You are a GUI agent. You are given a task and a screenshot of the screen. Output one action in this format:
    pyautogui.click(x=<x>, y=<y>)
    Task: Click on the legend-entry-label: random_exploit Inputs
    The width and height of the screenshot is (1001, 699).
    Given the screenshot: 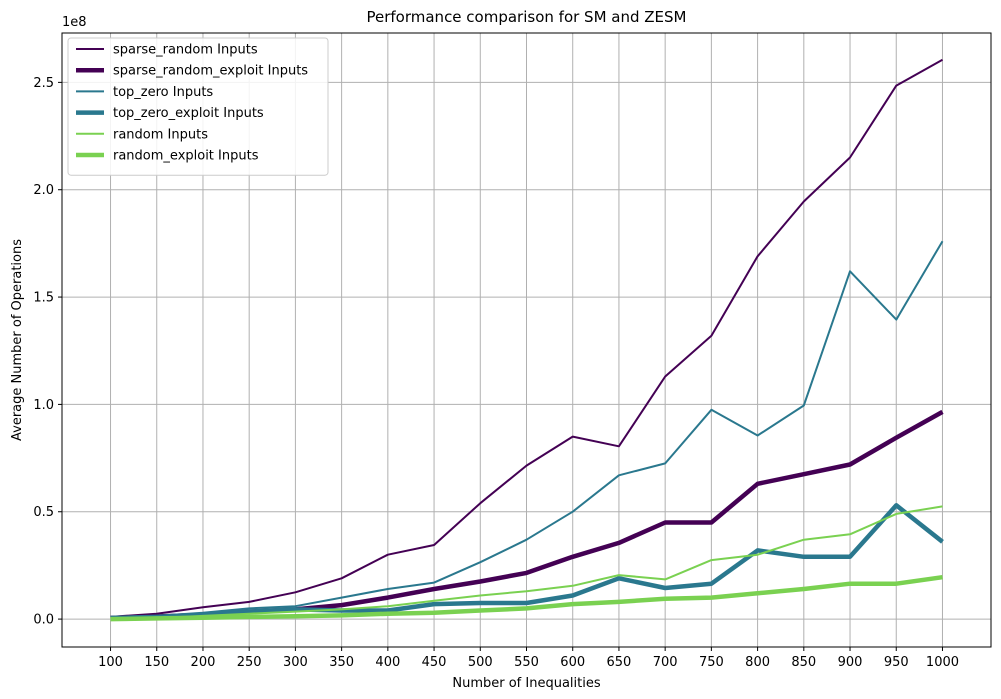 What is the action you would take?
    pyautogui.click(x=186, y=156)
    